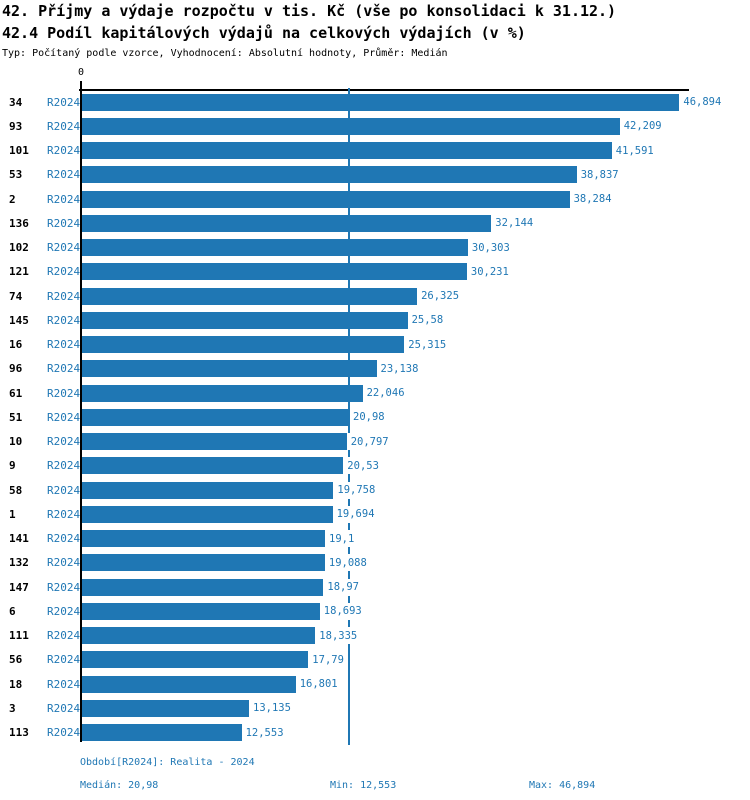  Describe the element at coordinates (81, 85) in the screenshot. I see `x-axis-zero-tick` at that location.